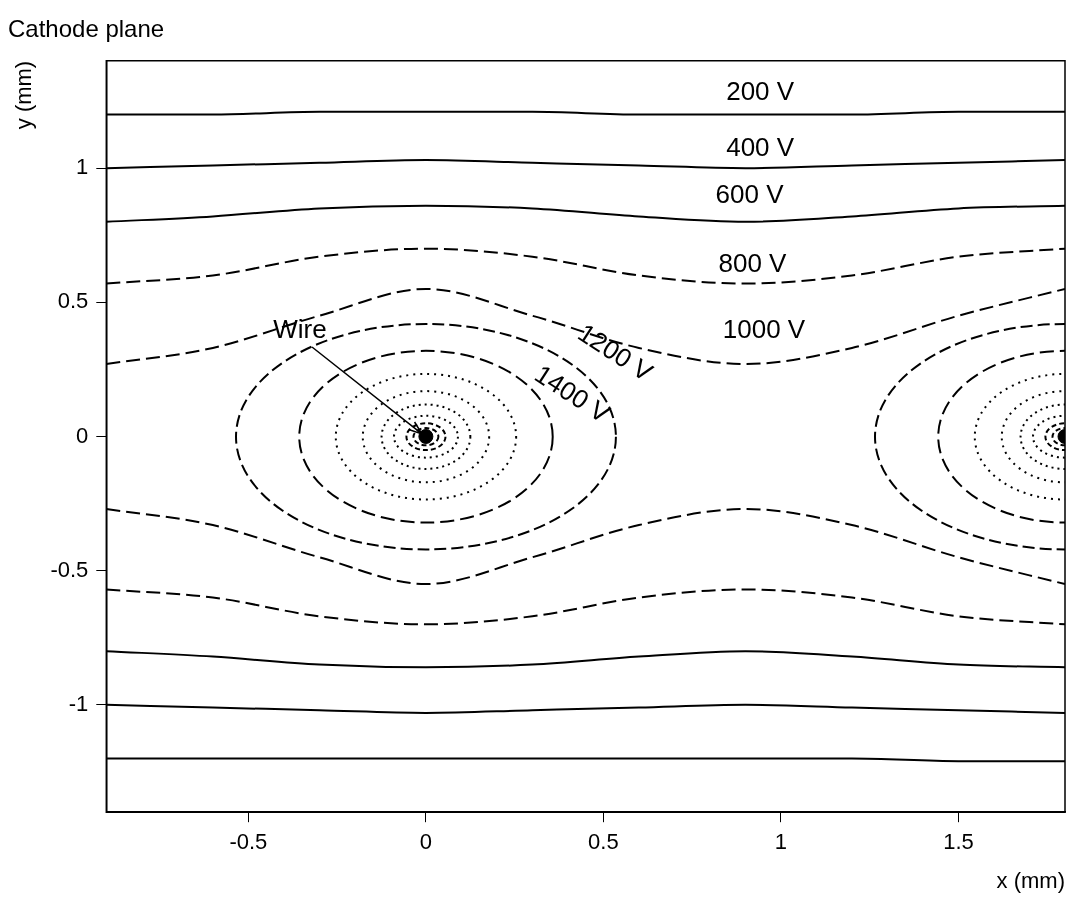  I want to click on annotation: 1000 V, so click(764, 328).